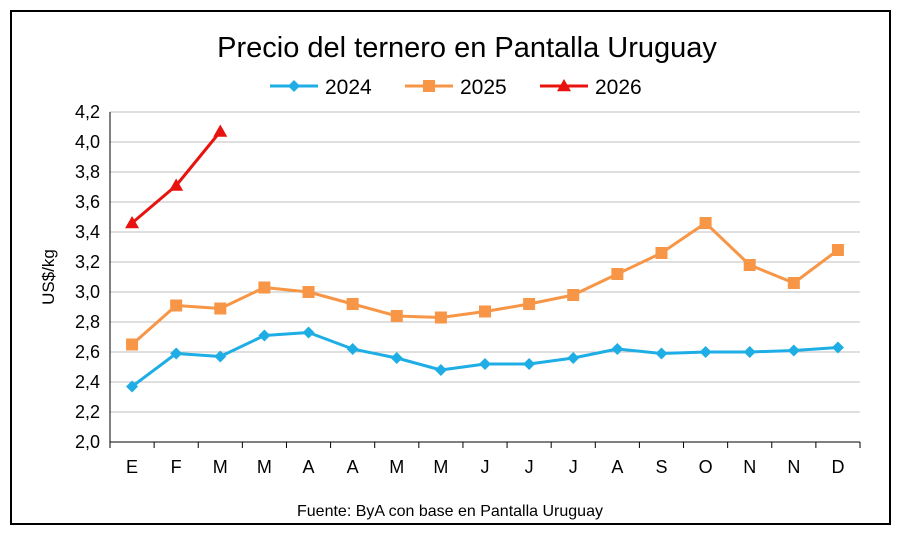 This screenshot has height=535, width=905. What do you see at coordinates (348, 87) in the screenshot?
I see `legend-label: 2024` at bounding box center [348, 87].